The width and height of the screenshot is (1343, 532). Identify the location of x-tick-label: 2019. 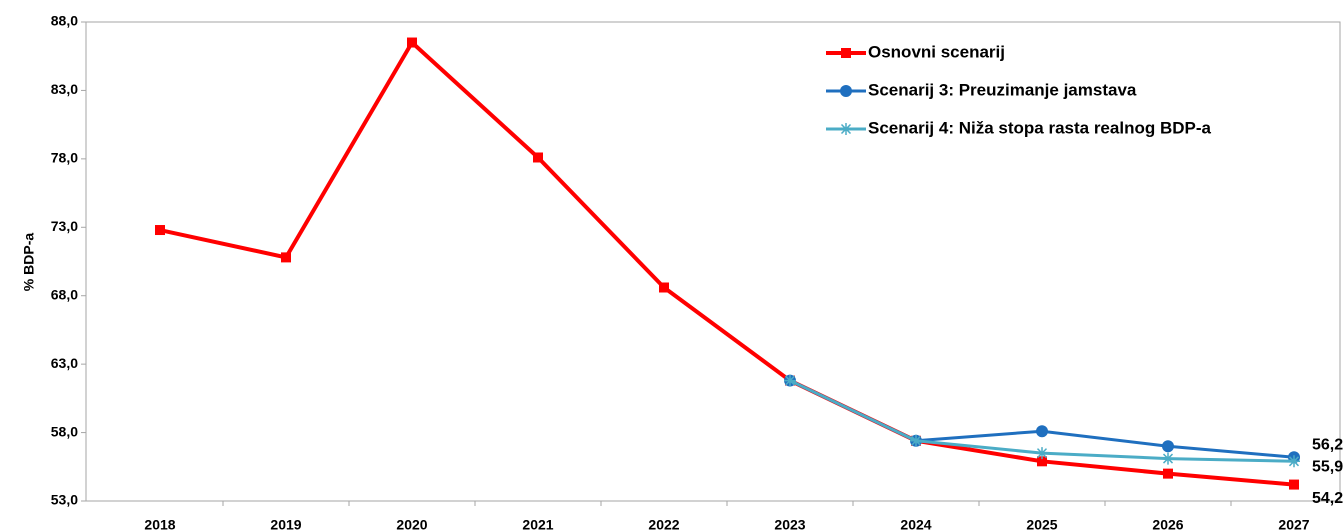
(285, 524).